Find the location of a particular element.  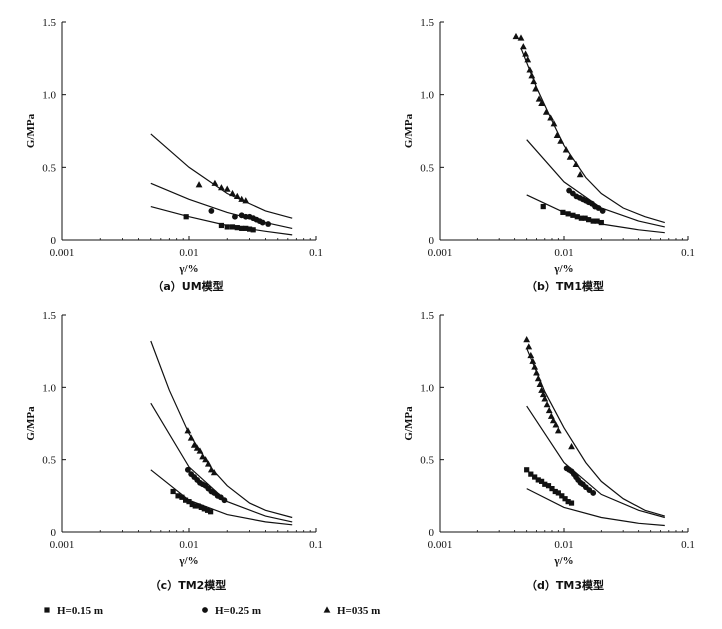

legend-label-1: H=0.25 m is located at coordinates (238, 611).